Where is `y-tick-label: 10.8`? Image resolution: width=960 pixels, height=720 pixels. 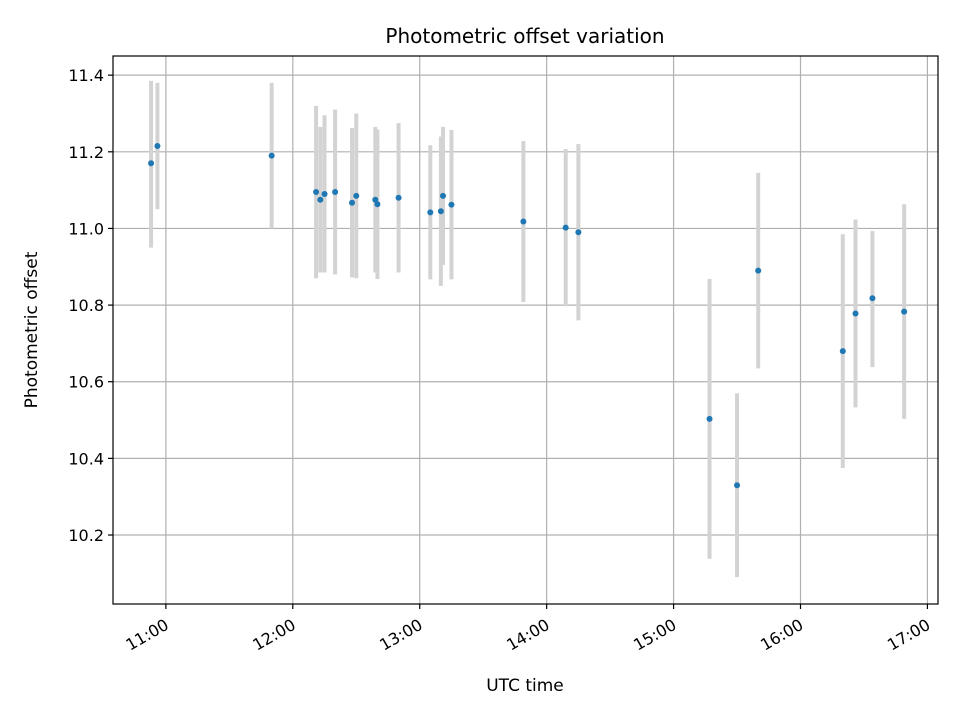
y-tick-label: 10.8 is located at coordinates (86, 305).